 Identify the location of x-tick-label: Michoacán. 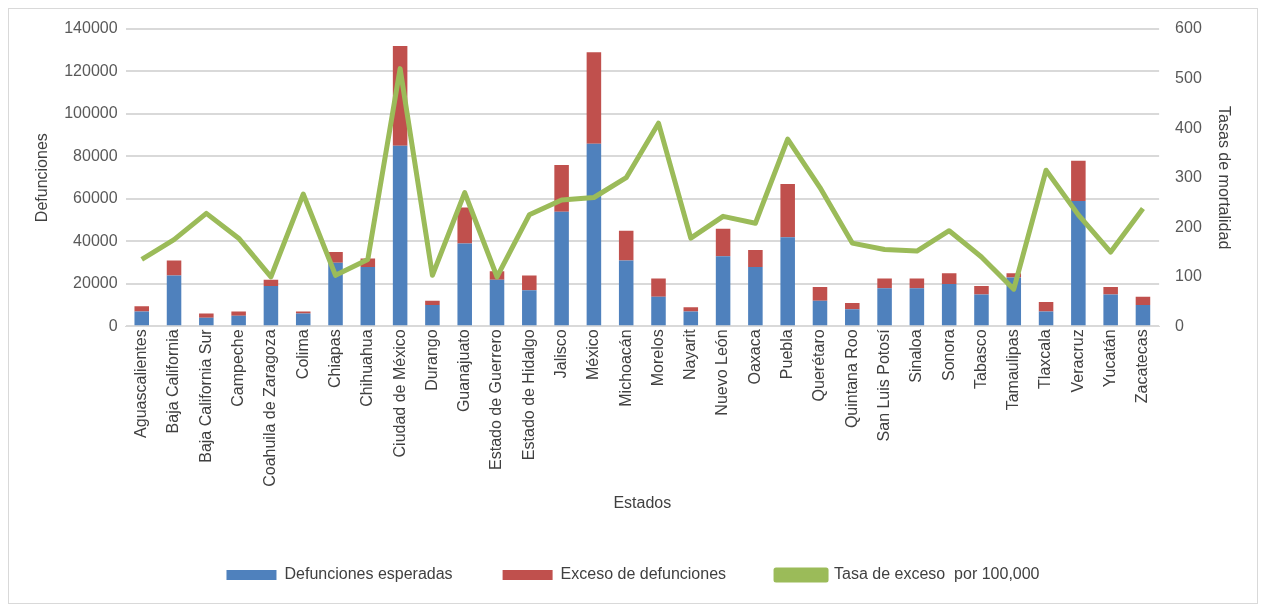
(625, 368).